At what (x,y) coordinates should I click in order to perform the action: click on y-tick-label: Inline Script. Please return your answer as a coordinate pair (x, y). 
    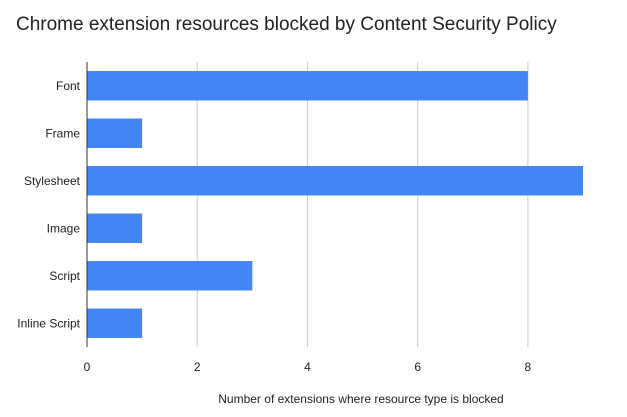
    Looking at the image, I should click on (48, 323).